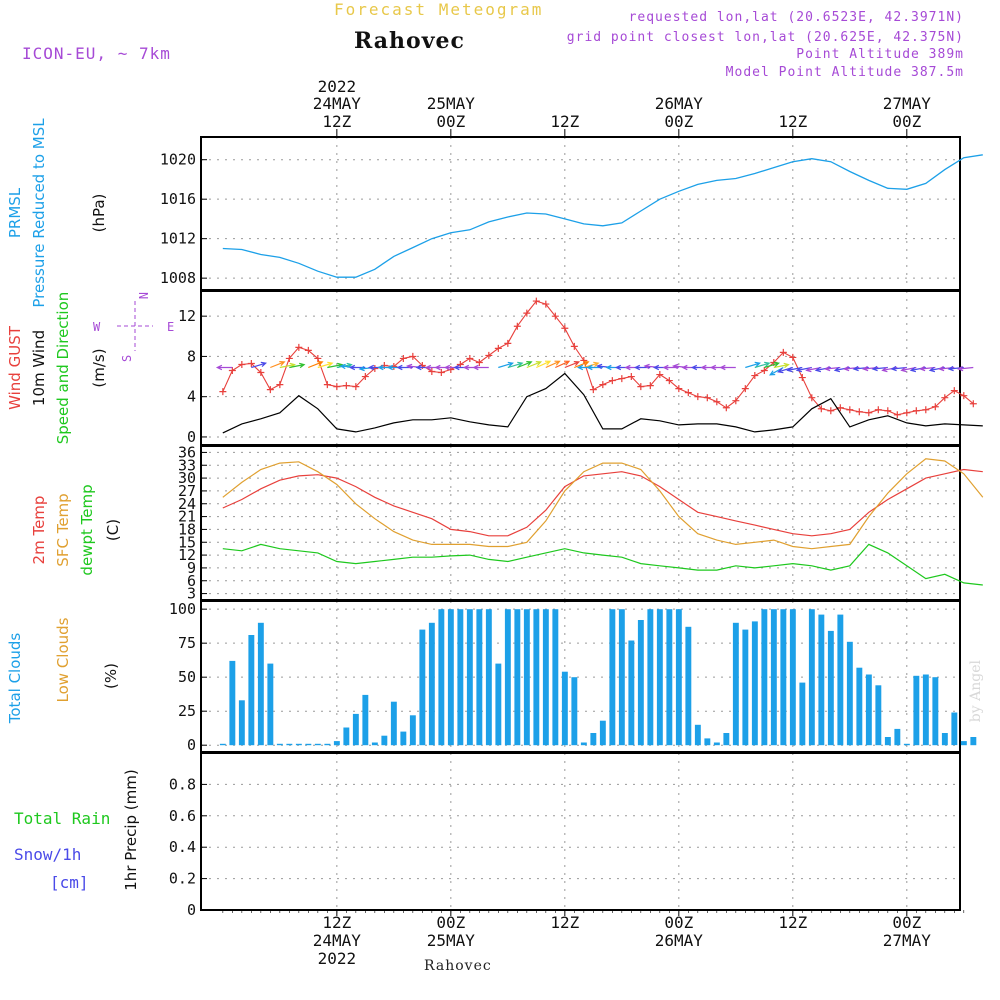  I want to click on pressure-unit: (hPa), so click(99, 213).